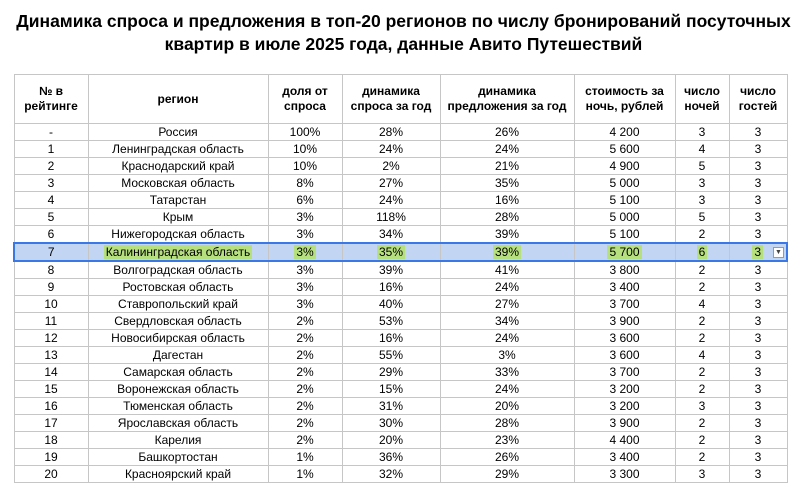 The width and height of the screenshot is (807, 489). Describe the element at coordinates (51, 269) in the screenshot. I see `cell-rank: 8` at that location.